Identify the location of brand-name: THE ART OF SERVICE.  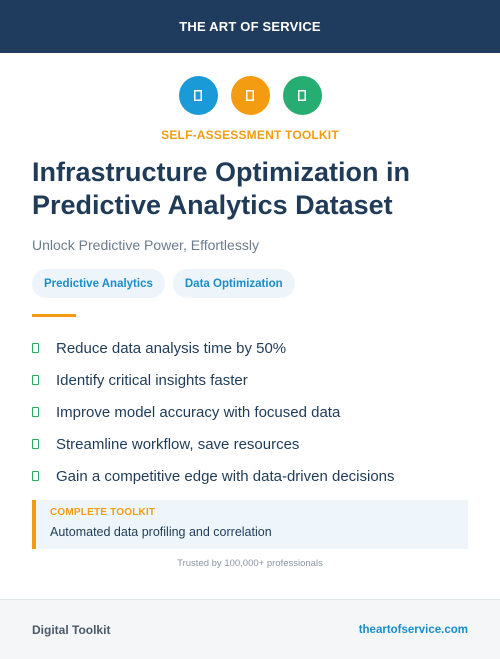
(250, 26).